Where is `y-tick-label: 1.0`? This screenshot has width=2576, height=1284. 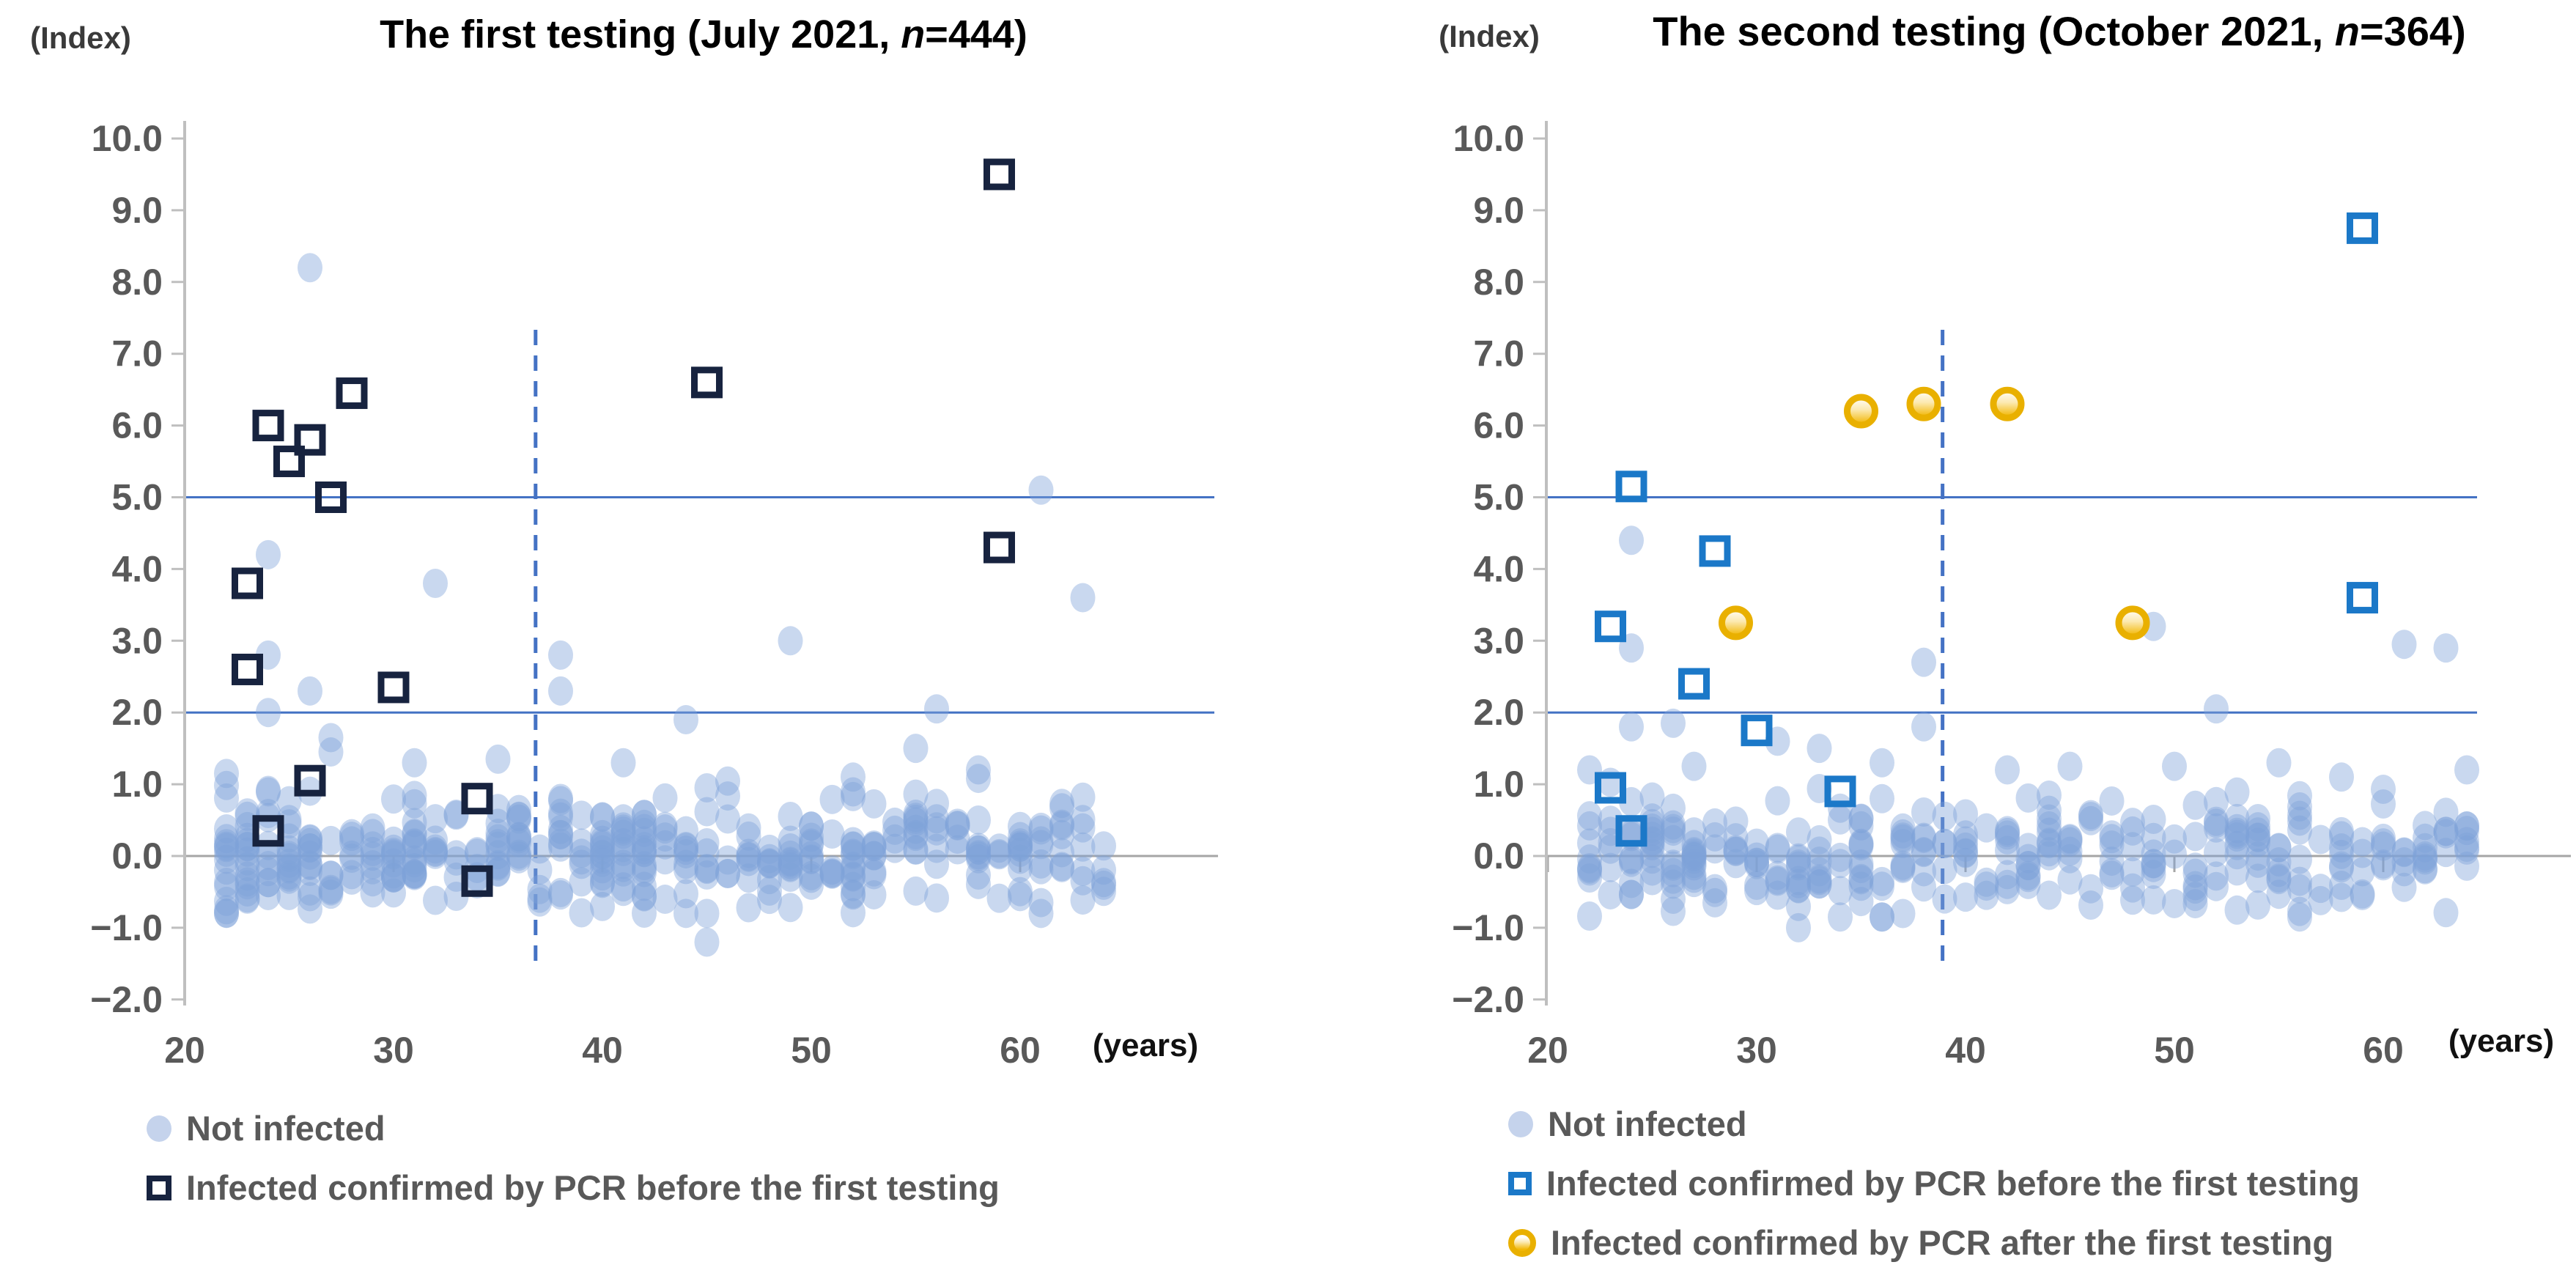
y-tick-label: 1.0 is located at coordinates (1498, 784).